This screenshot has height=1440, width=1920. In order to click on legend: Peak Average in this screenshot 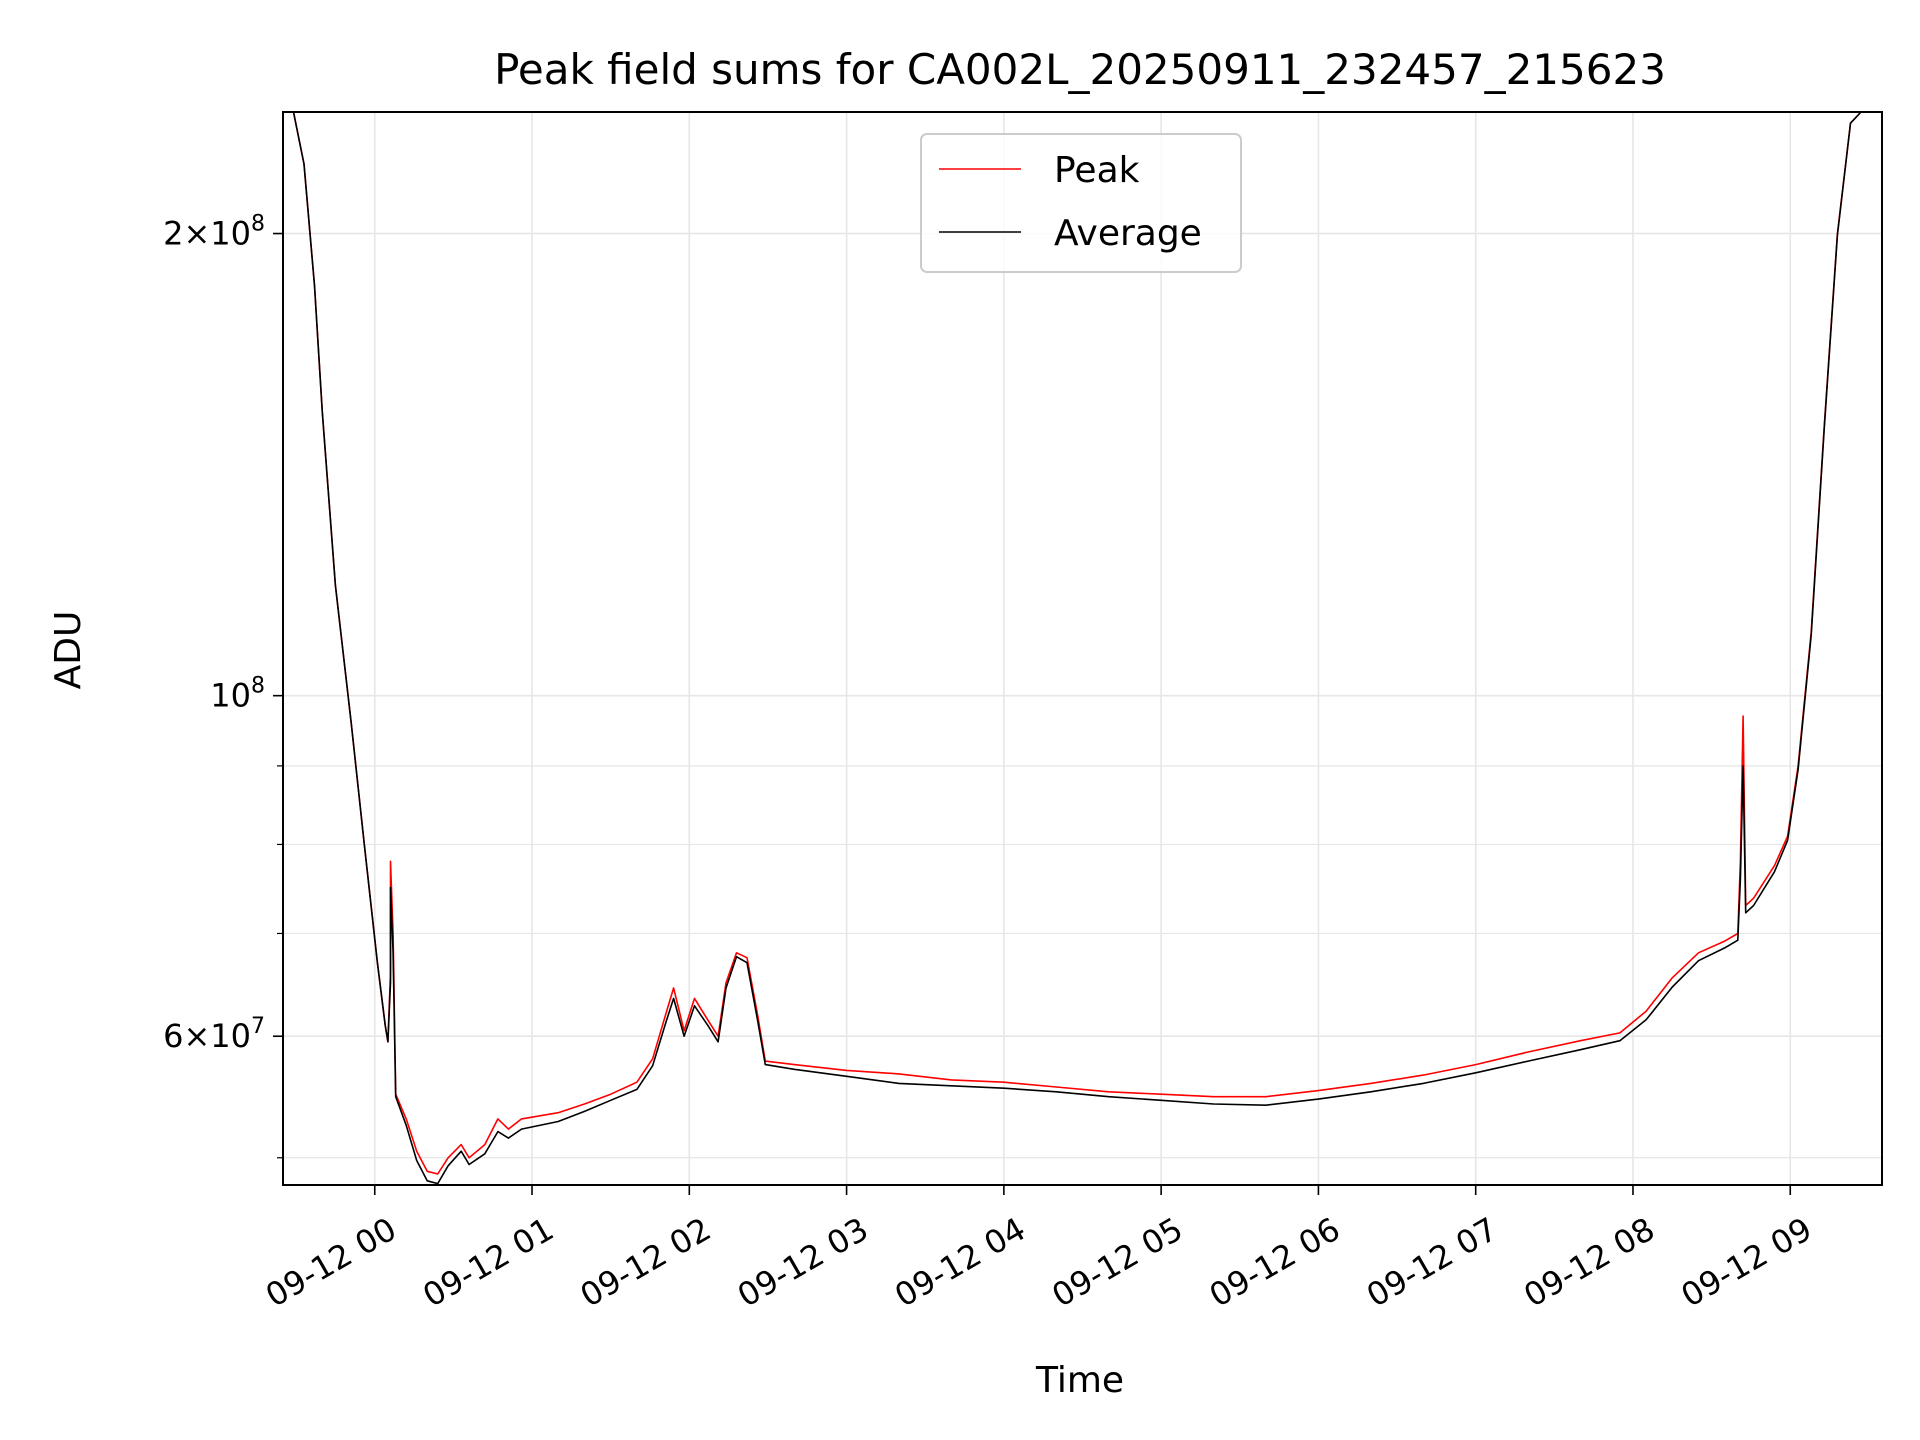, I will do `click(1081, 203)`.